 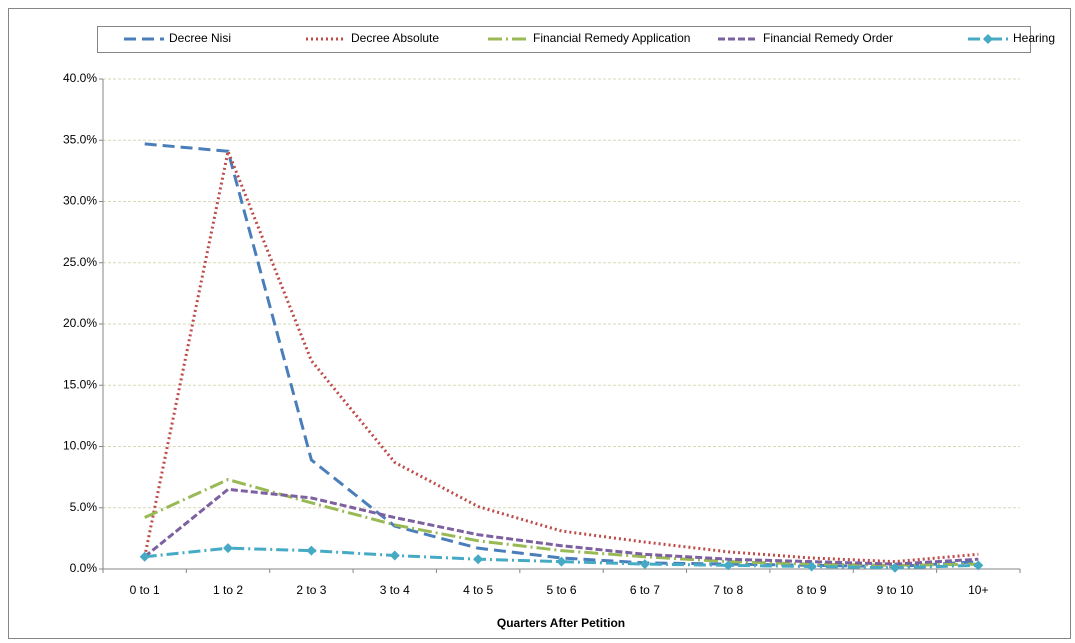 What do you see at coordinates (228, 590) in the screenshot?
I see `x-tick-label: 1 to 2` at bounding box center [228, 590].